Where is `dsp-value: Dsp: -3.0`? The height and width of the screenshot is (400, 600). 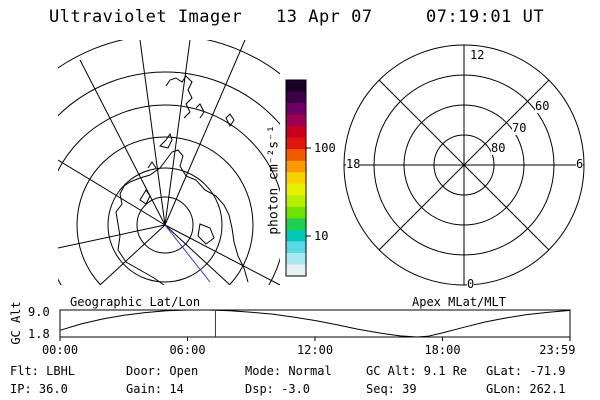
dsp-value: Dsp: -3.0 is located at coordinates (278, 389).